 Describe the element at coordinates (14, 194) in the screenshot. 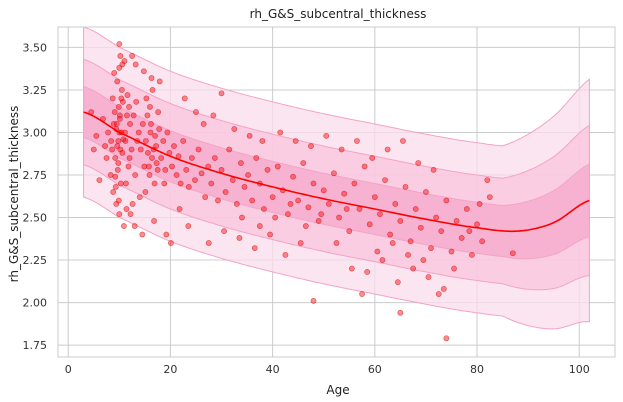

I see `y-axis-label: rh_G&S_subcentral_thickness` at that location.